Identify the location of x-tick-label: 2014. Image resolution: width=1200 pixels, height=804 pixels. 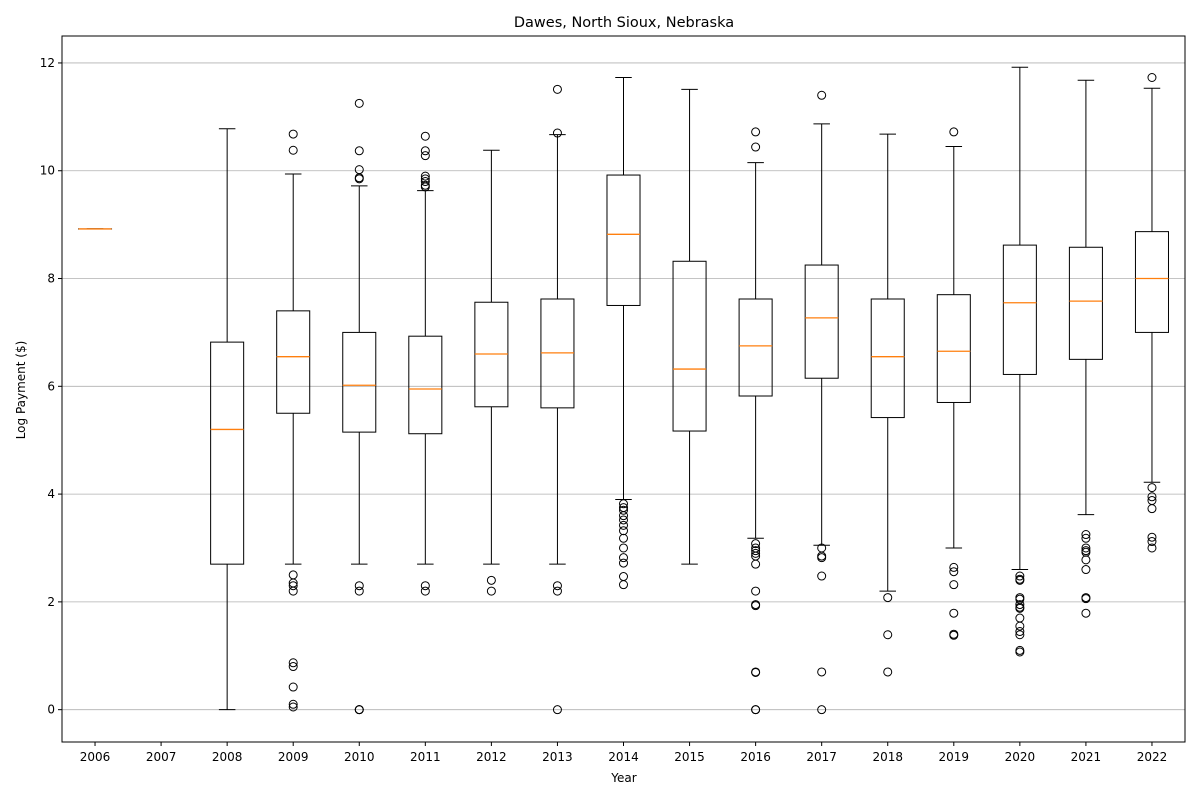
(623, 757).